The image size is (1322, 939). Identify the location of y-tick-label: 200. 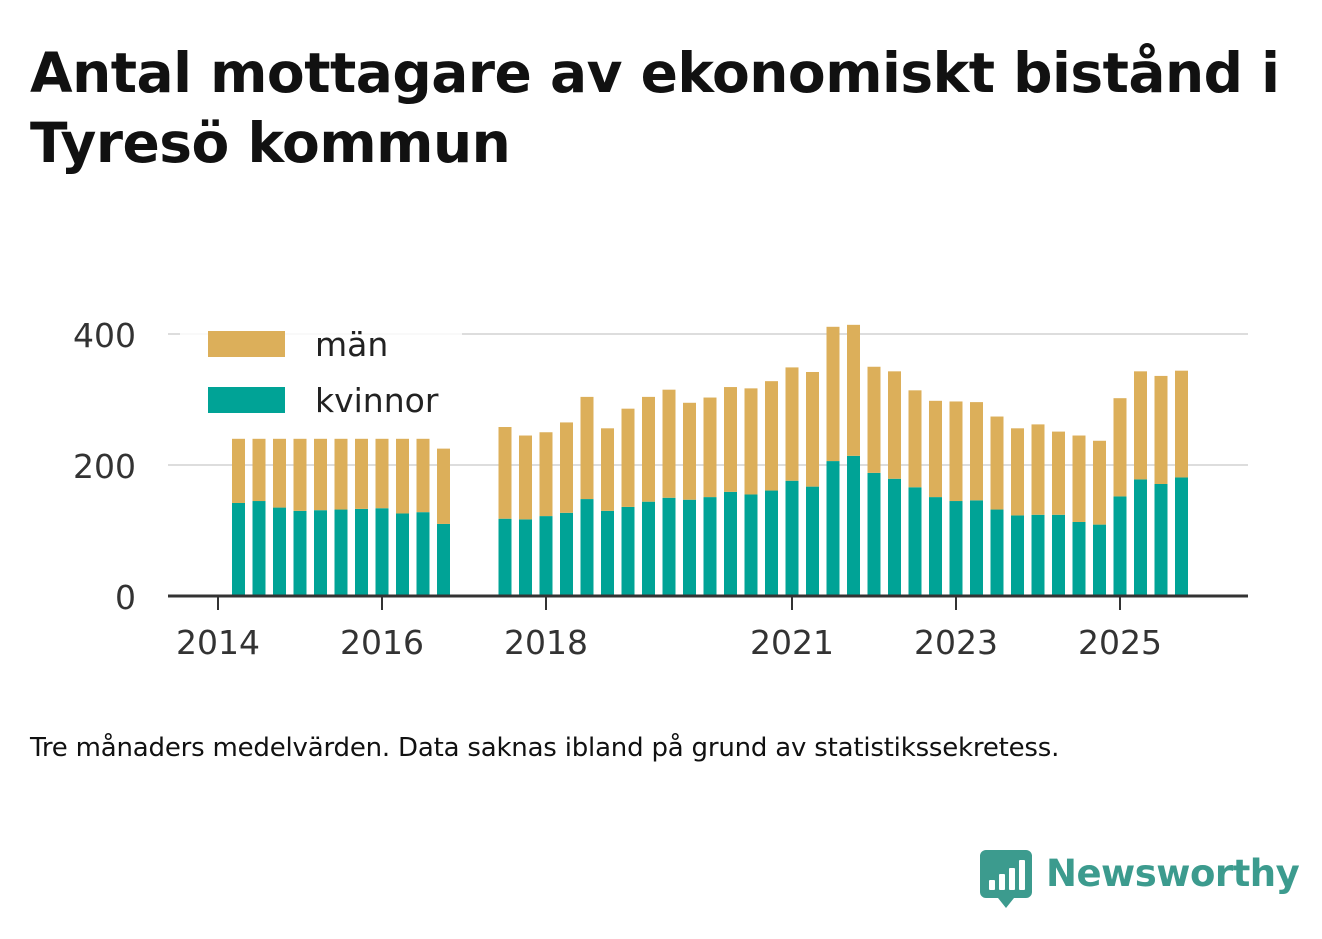
(104, 466).